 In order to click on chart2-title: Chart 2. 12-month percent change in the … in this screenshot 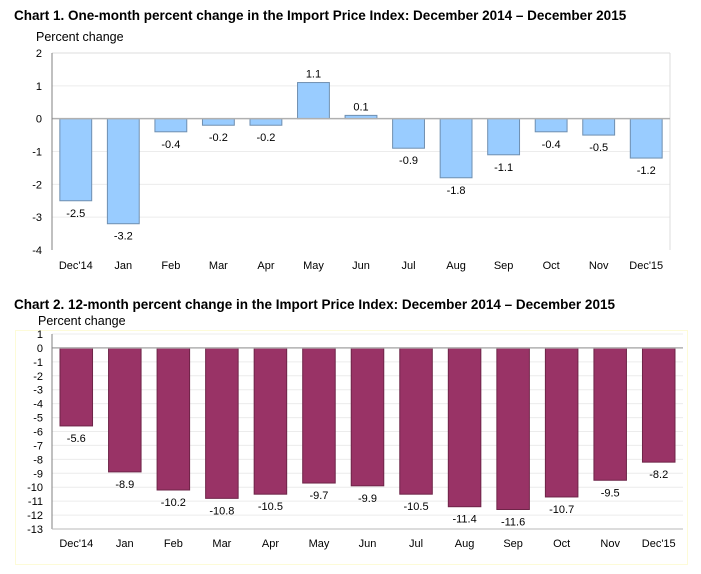, I will do `click(314, 304)`.